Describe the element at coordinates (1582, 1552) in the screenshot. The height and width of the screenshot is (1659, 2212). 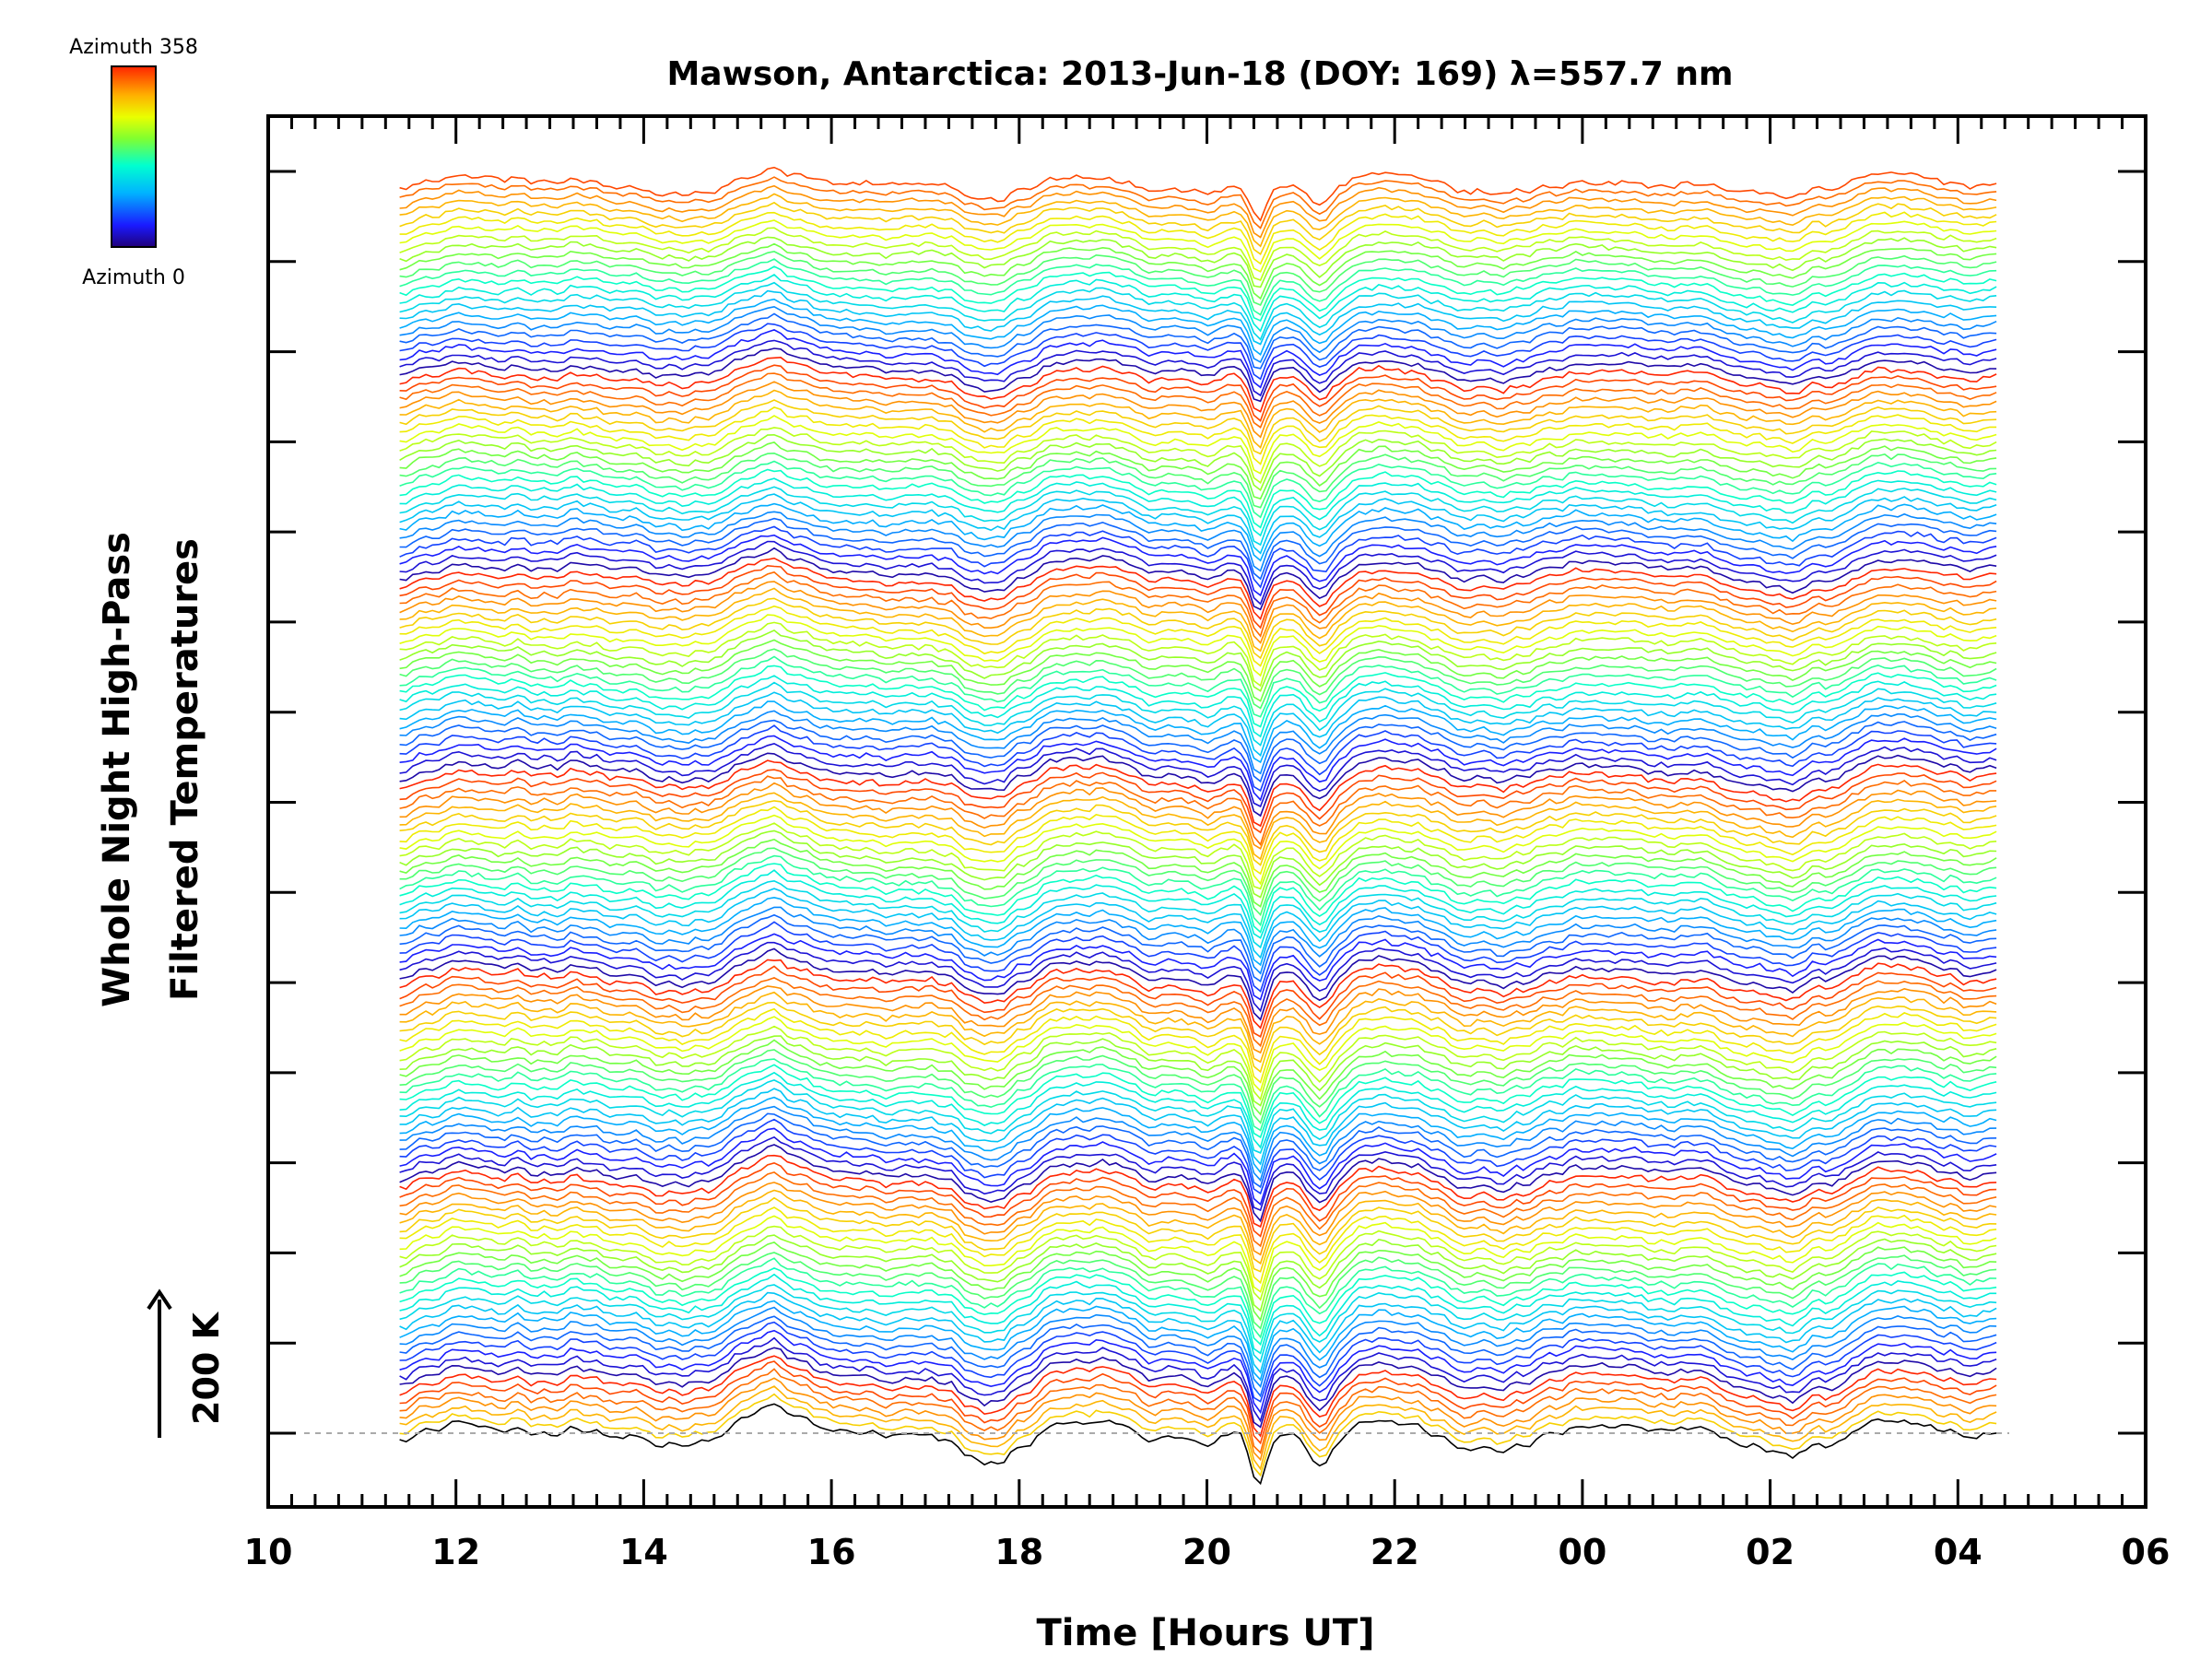
I see `x-tick-label: 00` at that location.